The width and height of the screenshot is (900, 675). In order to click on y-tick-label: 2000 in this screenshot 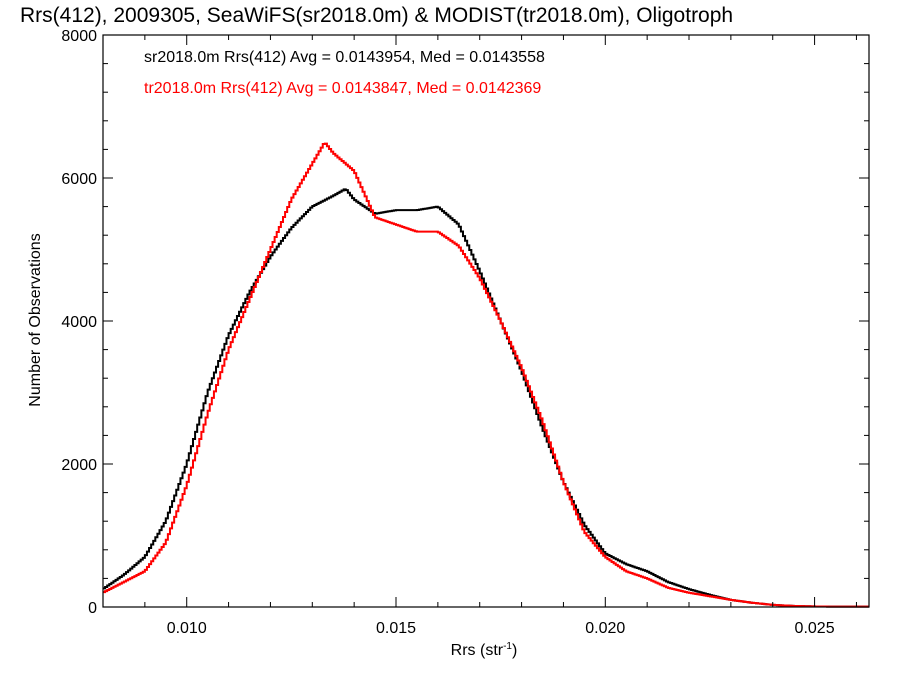, I will do `click(79, 465)`.